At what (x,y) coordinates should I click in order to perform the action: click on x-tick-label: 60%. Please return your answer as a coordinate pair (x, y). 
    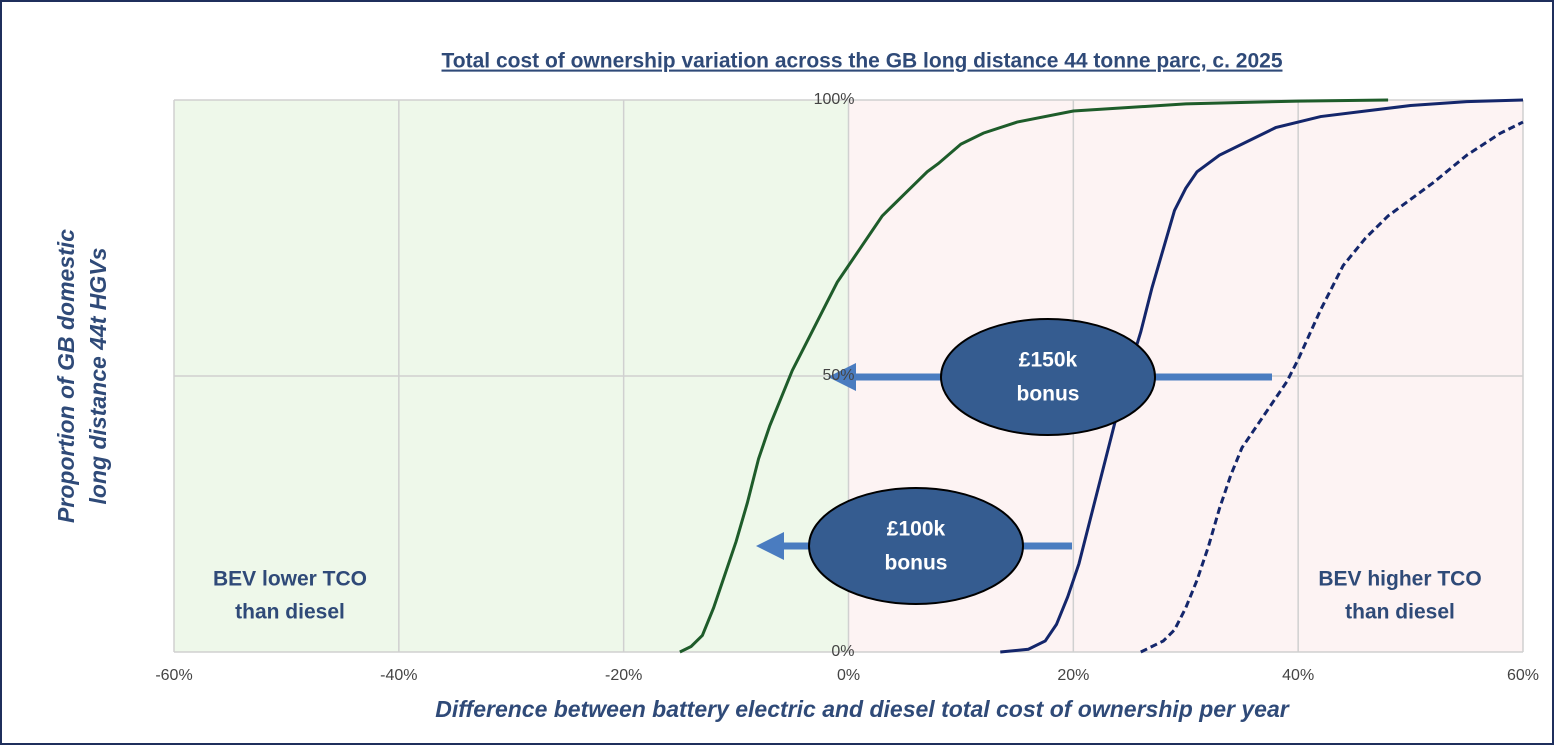
    Looking at the image, I should click on (1523, 675).